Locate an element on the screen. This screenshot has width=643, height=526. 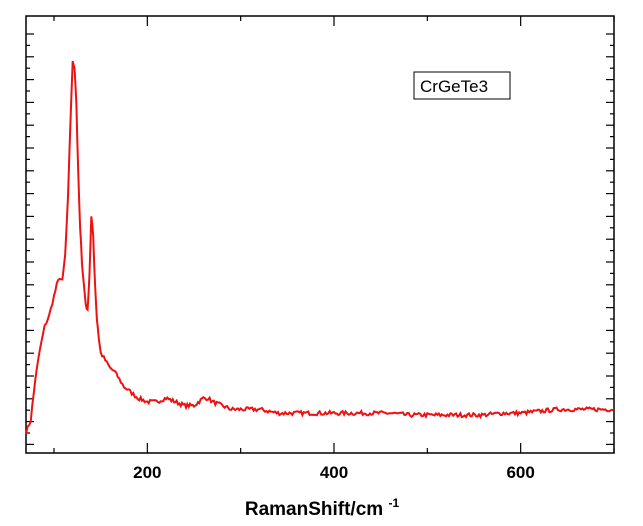
x-tick-label: 400 is located at coordinates (334, 472).